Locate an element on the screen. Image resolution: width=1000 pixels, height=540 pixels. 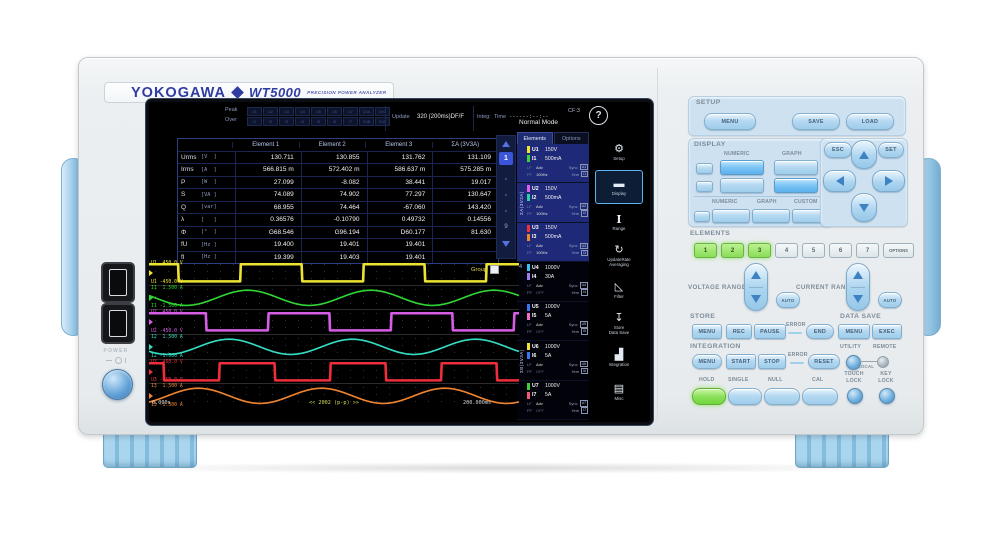
cal-button is located at coordinates (820, 396).